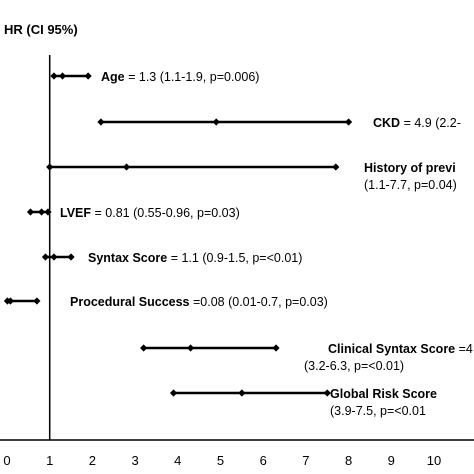  I want to click on forest-row: LVEF = 0.81 (0.55-0.96, p=0.03), so click(133, 213).